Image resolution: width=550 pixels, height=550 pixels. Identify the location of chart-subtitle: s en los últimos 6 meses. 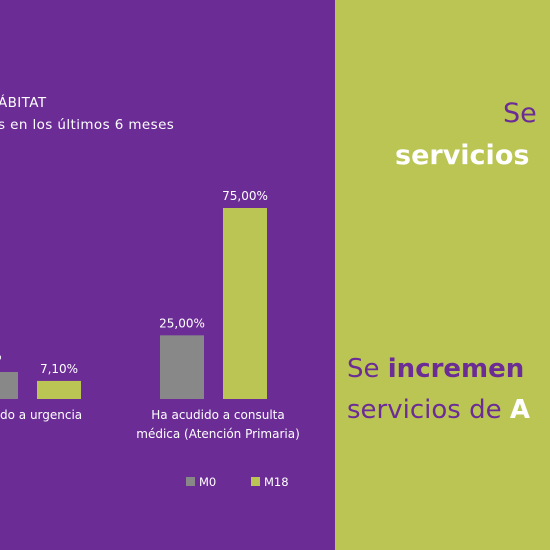
(87, 125).